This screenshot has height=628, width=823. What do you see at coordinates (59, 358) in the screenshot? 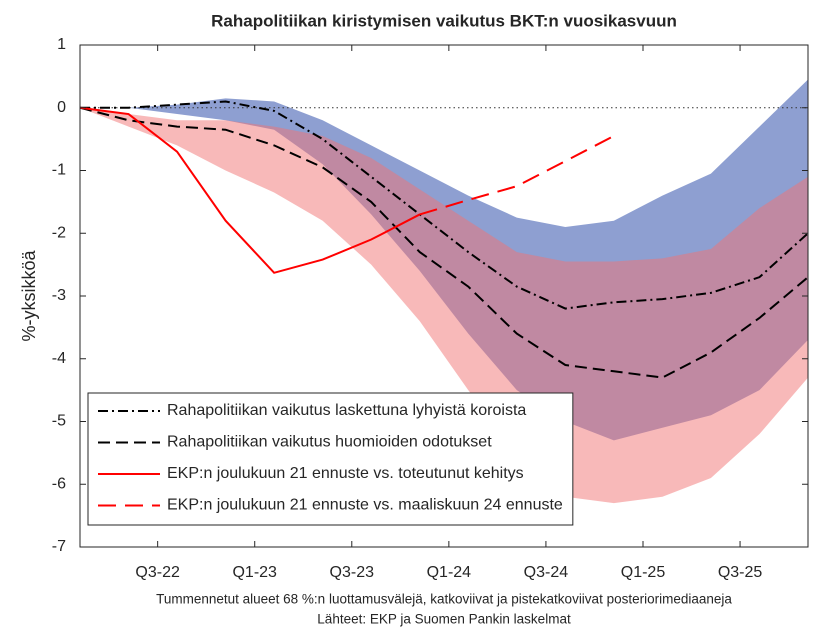
I see `y-tick-label: -4` at bounding box center [59, 358].